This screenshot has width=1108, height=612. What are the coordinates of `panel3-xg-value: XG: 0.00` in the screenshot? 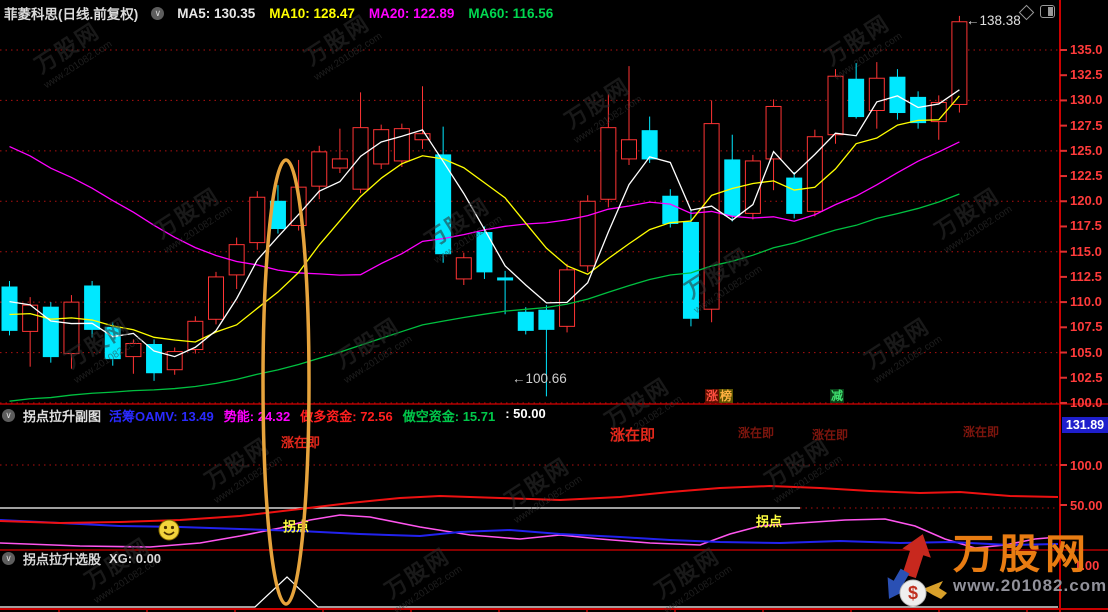 It's located at (135, 558).